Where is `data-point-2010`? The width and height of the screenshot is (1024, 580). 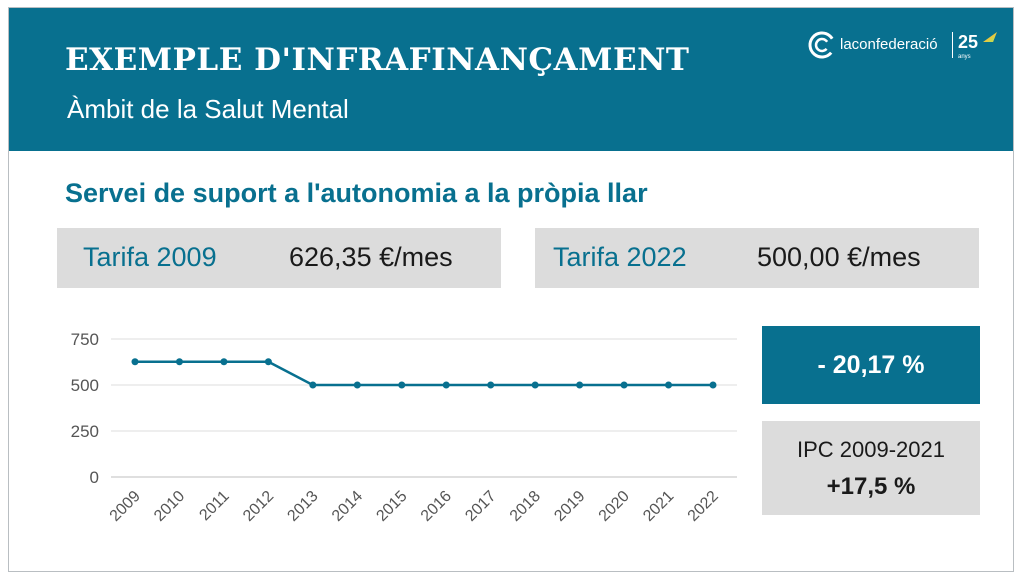
data-point-2010 is located at coordinates (179, 362).